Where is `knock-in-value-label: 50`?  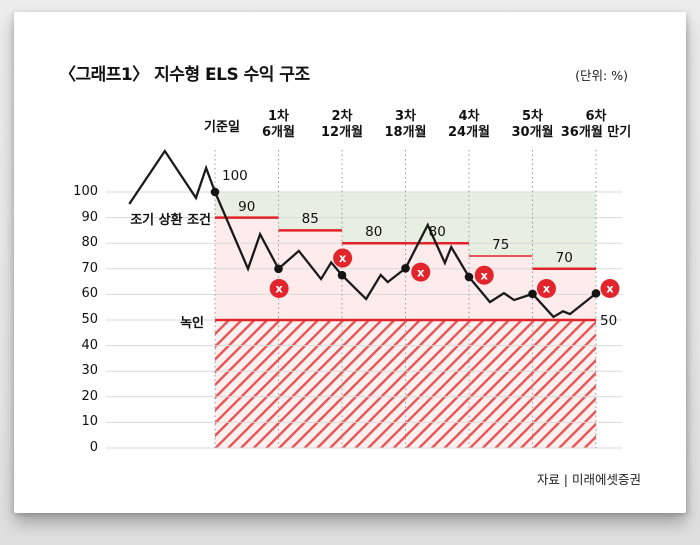 knock-in-value-label: 50 is located at coordinates (609, 321).